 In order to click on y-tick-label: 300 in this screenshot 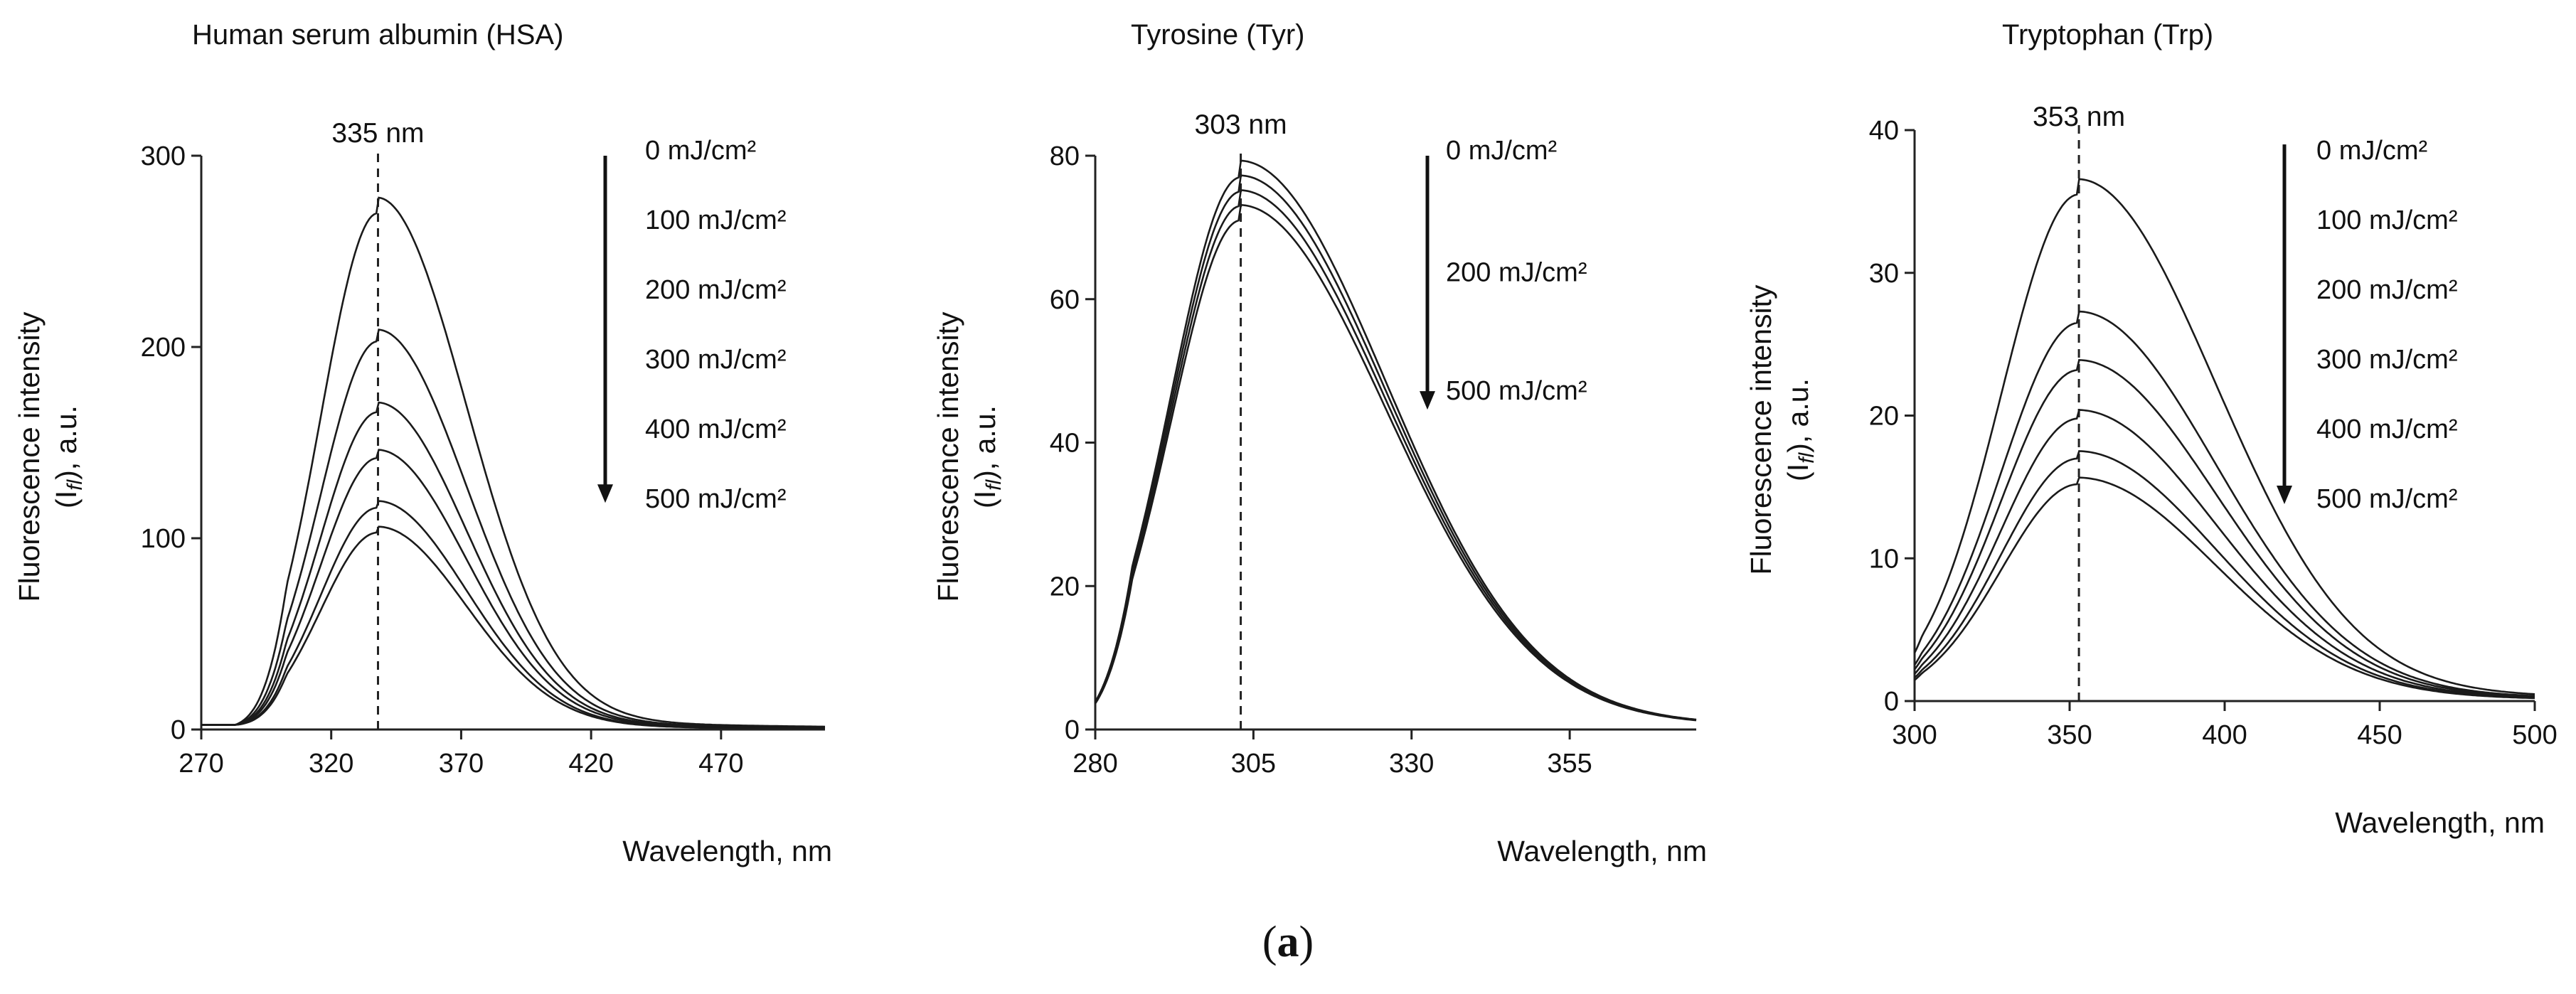, I will do `click(163, 156)`.